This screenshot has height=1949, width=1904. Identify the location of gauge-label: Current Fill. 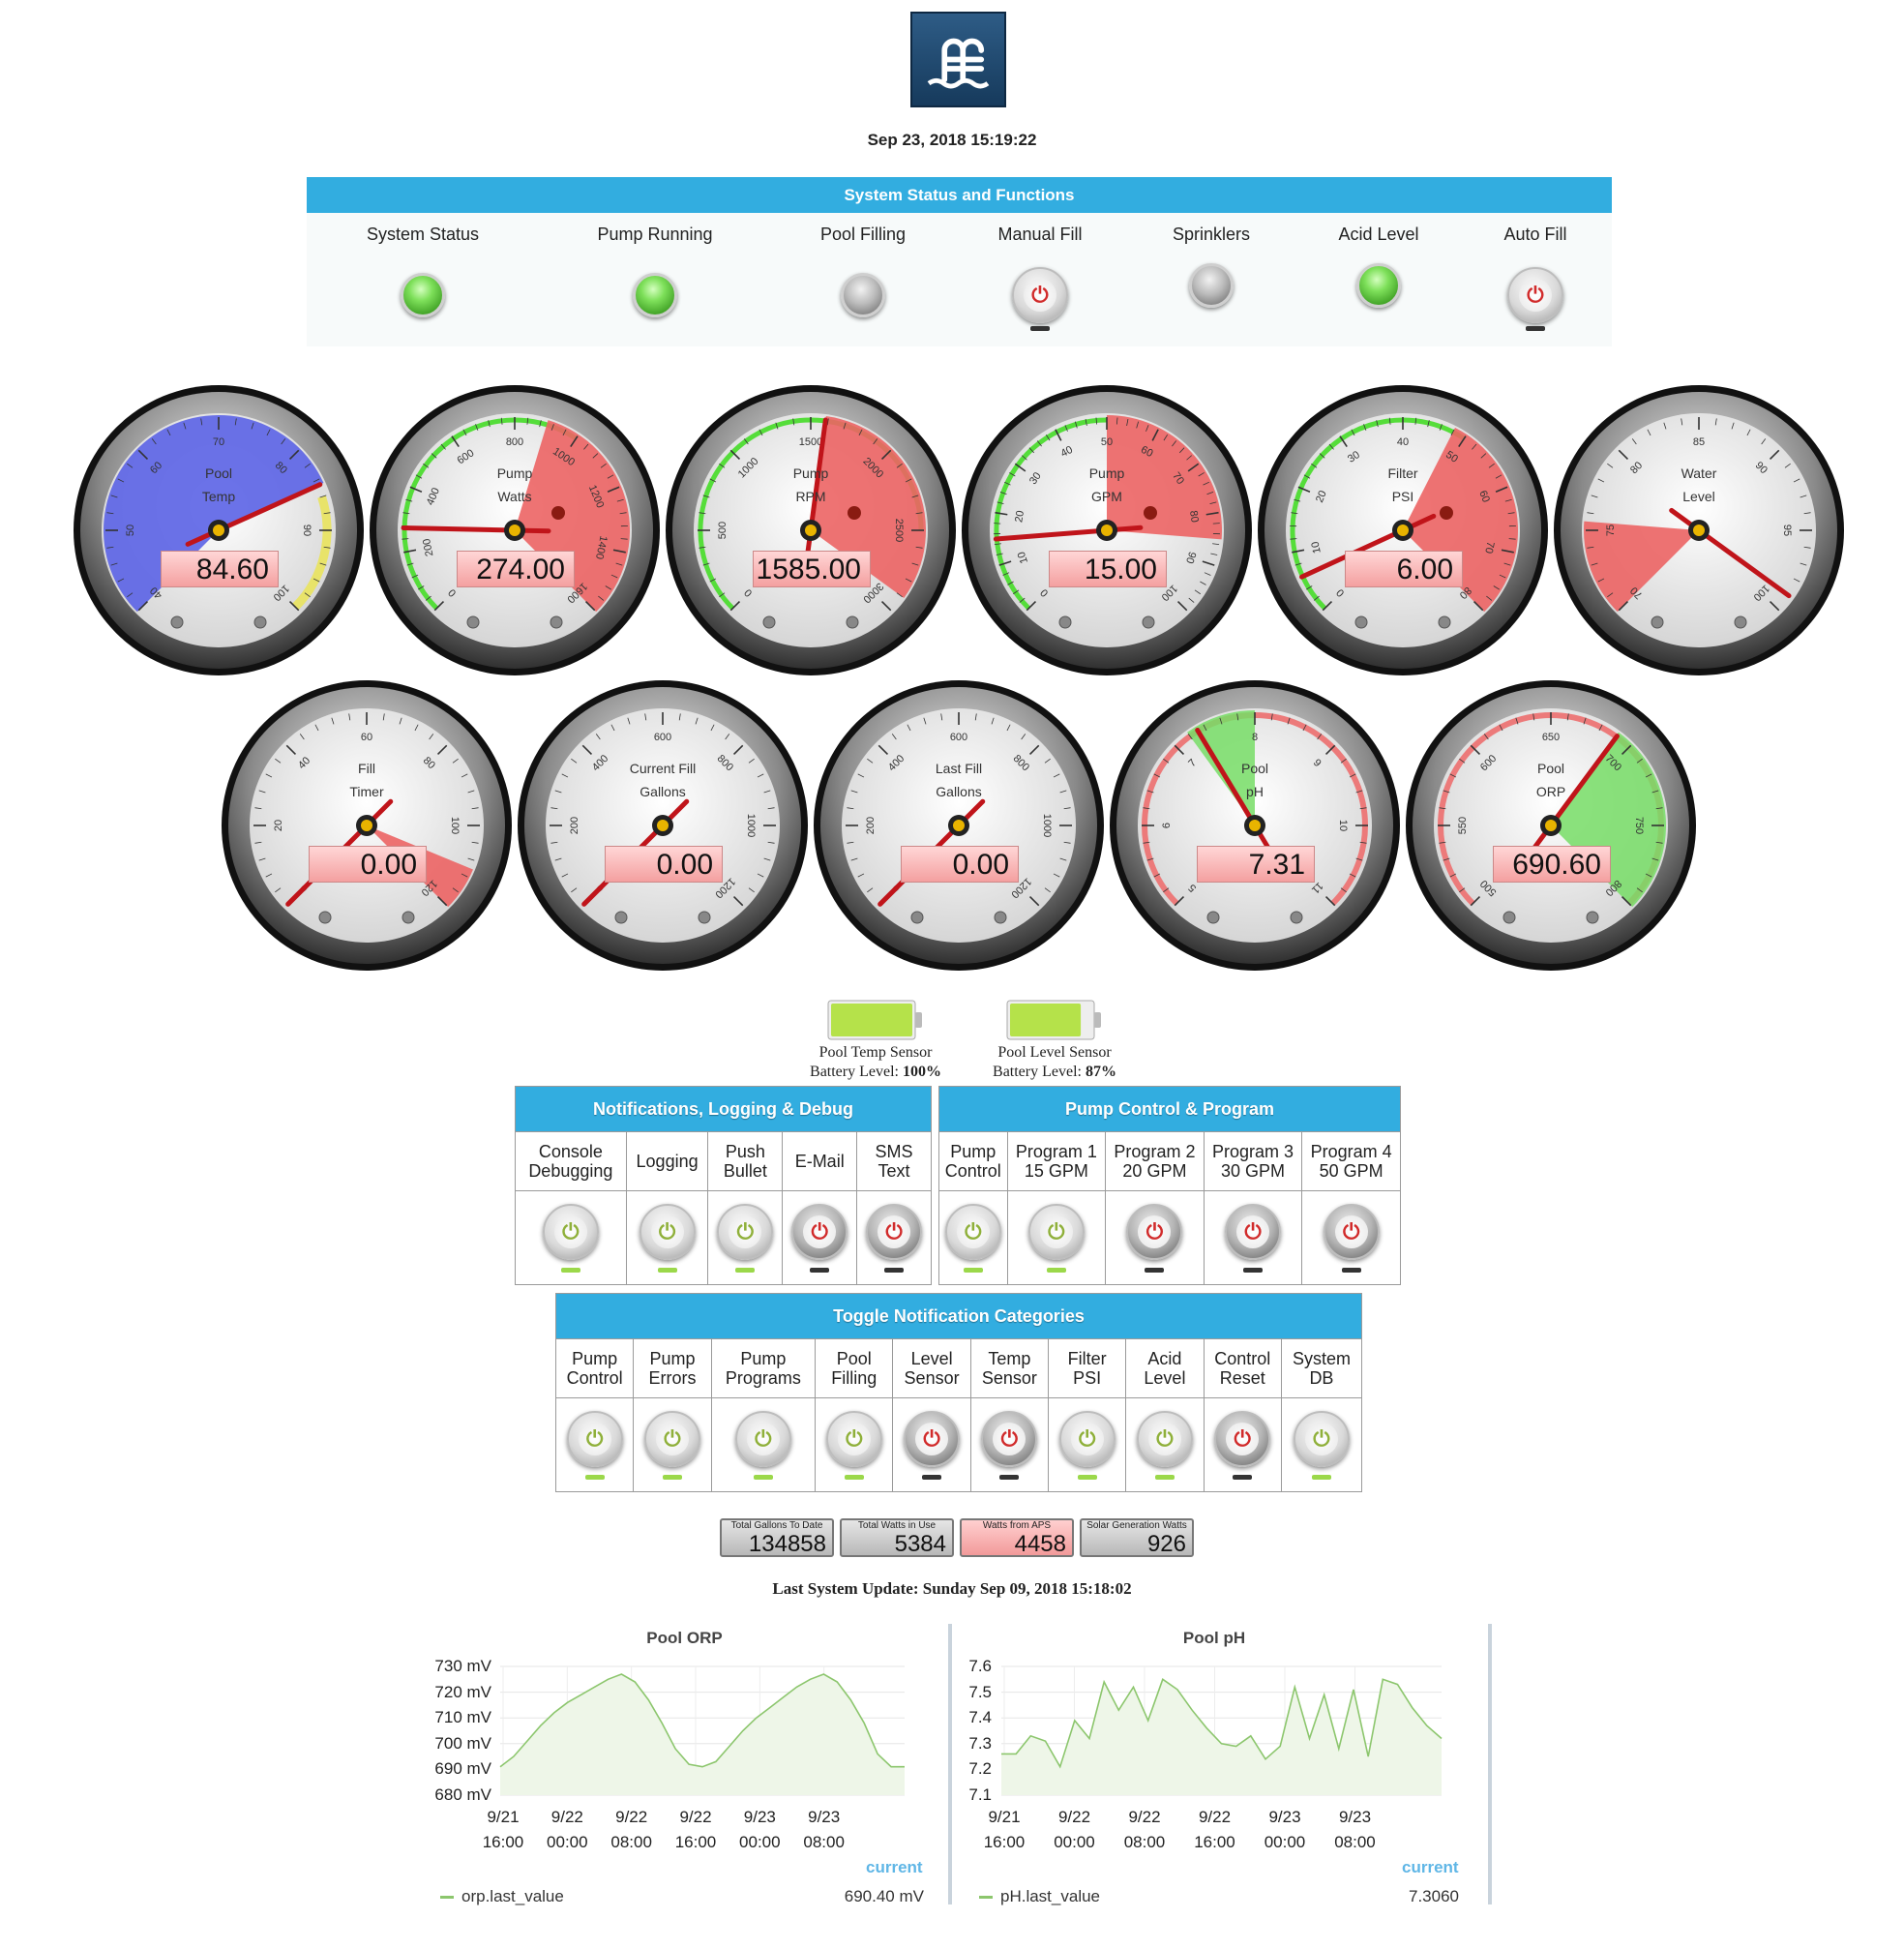
(663, 768).